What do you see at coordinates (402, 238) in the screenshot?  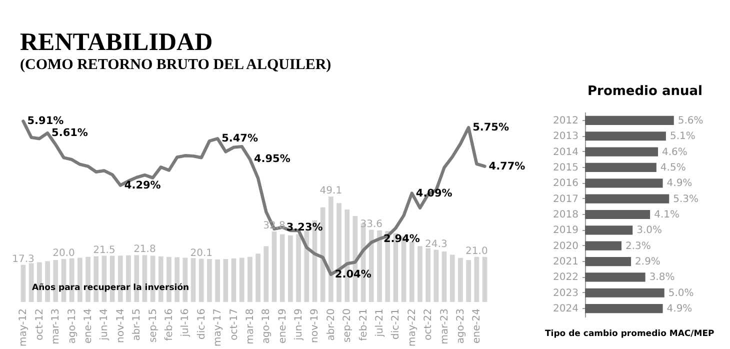 I see `data-label: 2.94%` at bounding box center [402, 238].